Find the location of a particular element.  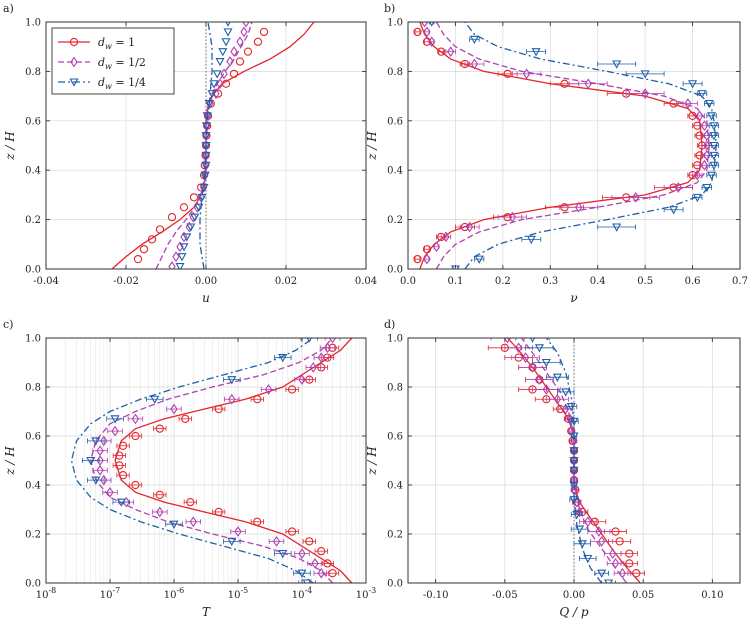

panel-label: c) is located at coordinates (8, 324).